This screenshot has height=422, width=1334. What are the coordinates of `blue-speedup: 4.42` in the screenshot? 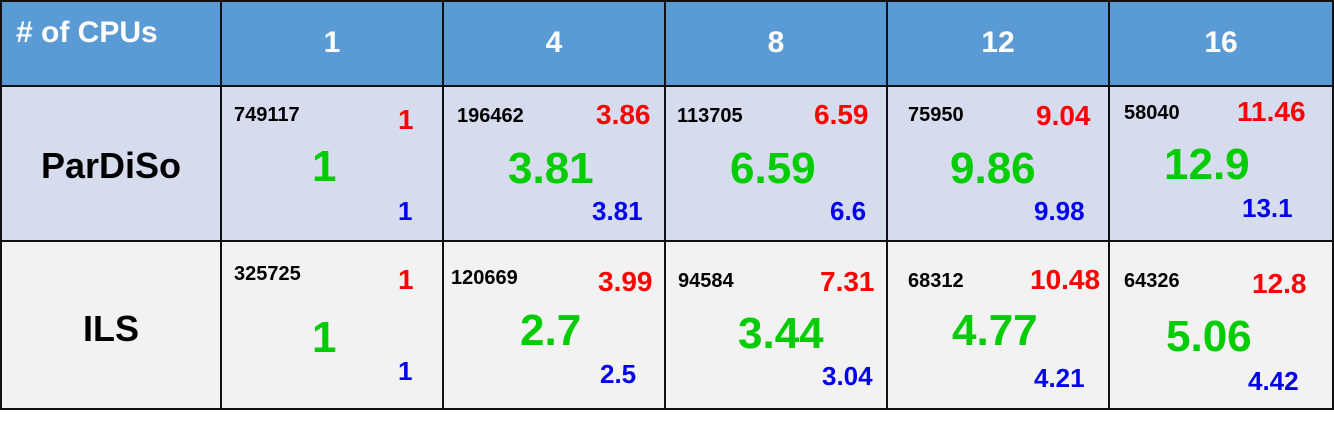 It's located at (1273, 381).